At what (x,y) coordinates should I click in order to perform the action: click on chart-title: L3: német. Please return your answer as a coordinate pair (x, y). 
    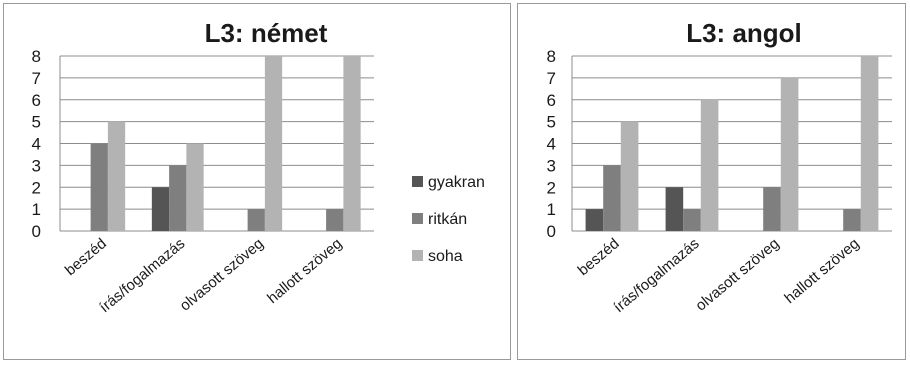
    Looking at the image, I should click on (266, 33).